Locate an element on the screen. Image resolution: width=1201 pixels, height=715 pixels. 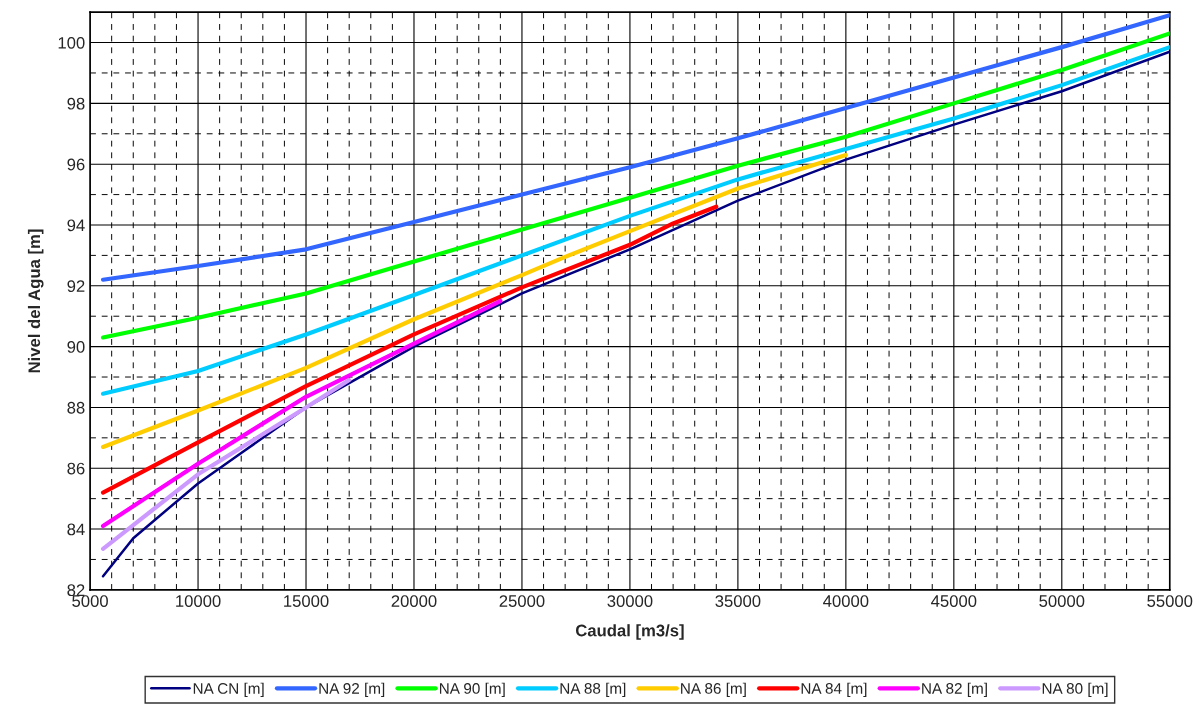
y-tick-label: 90 is located at coordinates (76, 347).